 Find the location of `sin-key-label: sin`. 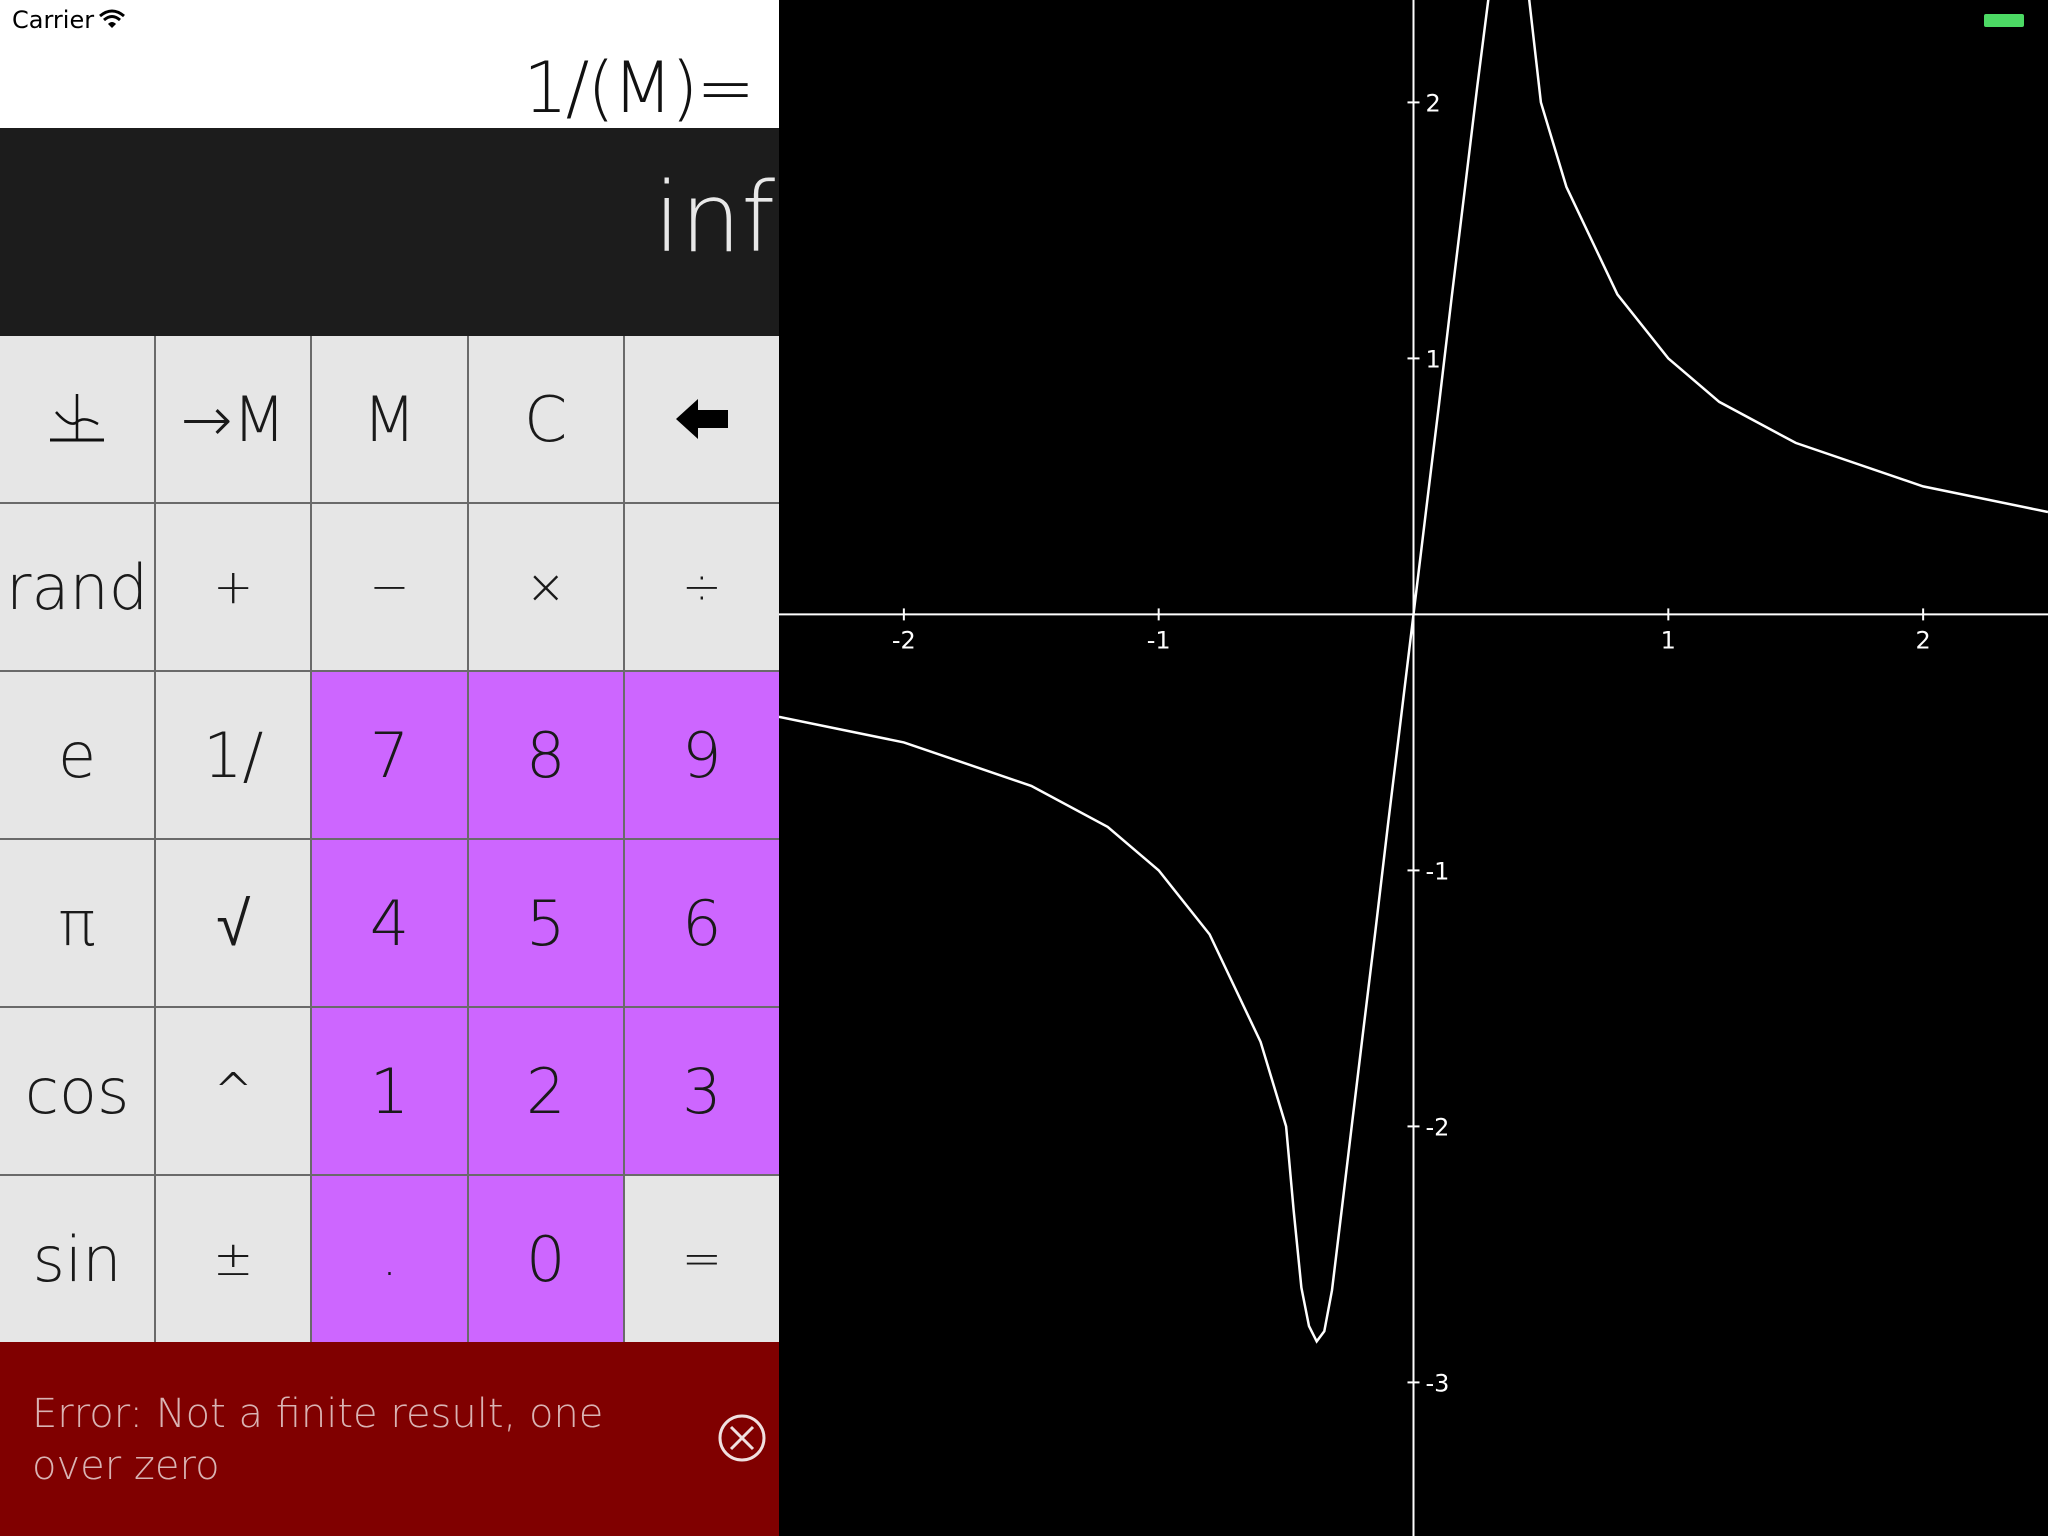

sin-key-label: sin is located at coordinates (77, 1259).